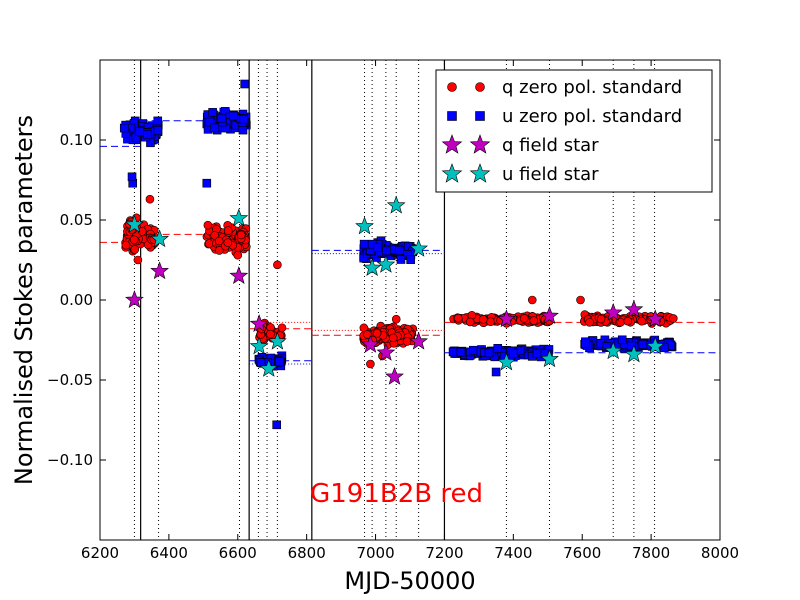  What do you see at coordinates (70, 460) in the screenshot?
I see `y-tick-label: −0.10` at bounding box center [70, 460].